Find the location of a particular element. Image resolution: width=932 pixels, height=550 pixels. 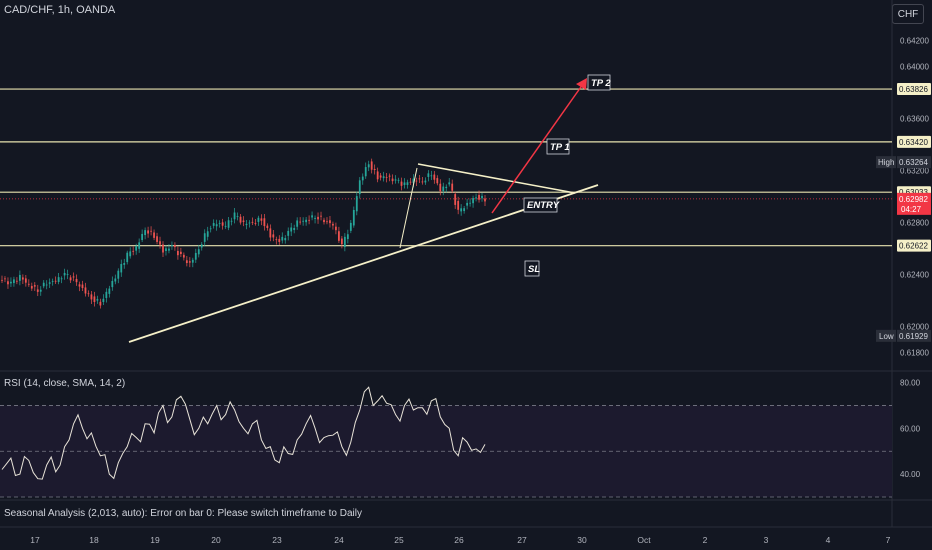

rsi-tick-label: 60.00 is located at coordinates (910, 428).